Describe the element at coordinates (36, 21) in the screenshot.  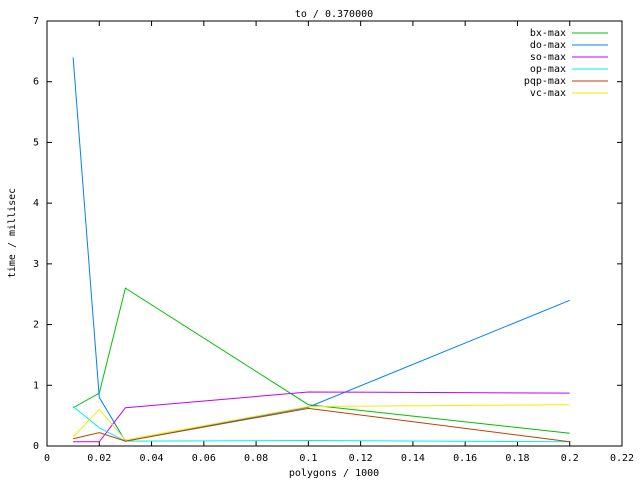
I see `y-tick-label: 7` at that location.